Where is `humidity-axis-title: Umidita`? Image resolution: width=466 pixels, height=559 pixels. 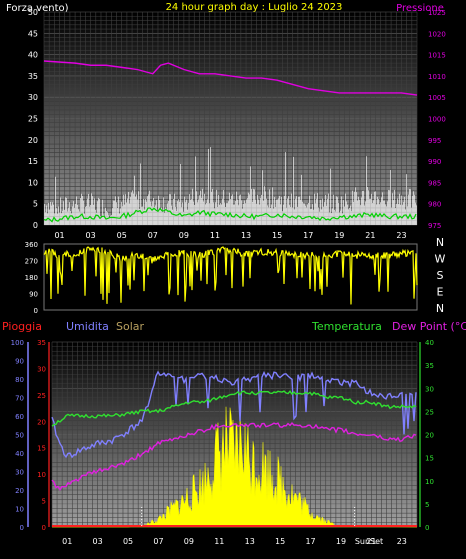
humidity-axis-title: Umidita is located at coordinates (87, 326).